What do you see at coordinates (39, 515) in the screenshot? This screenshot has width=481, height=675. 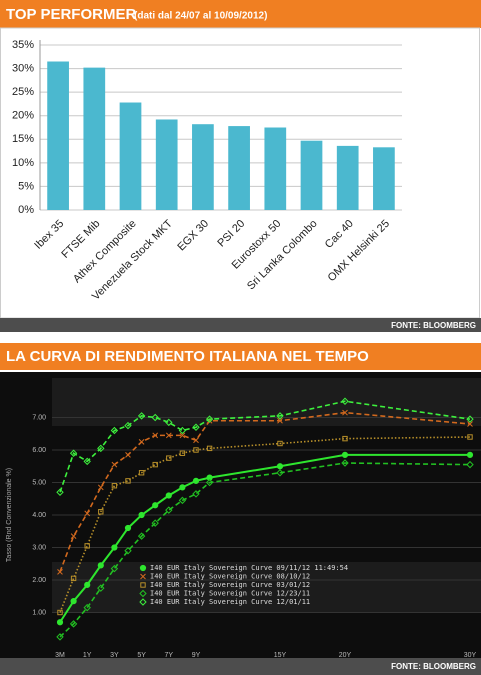 I see `y-tick-label: 4.00` at bounding box center [39, 515].